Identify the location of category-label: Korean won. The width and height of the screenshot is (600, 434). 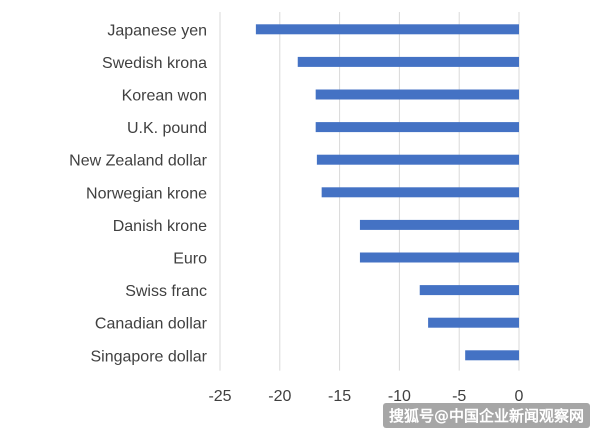
(164, 96).